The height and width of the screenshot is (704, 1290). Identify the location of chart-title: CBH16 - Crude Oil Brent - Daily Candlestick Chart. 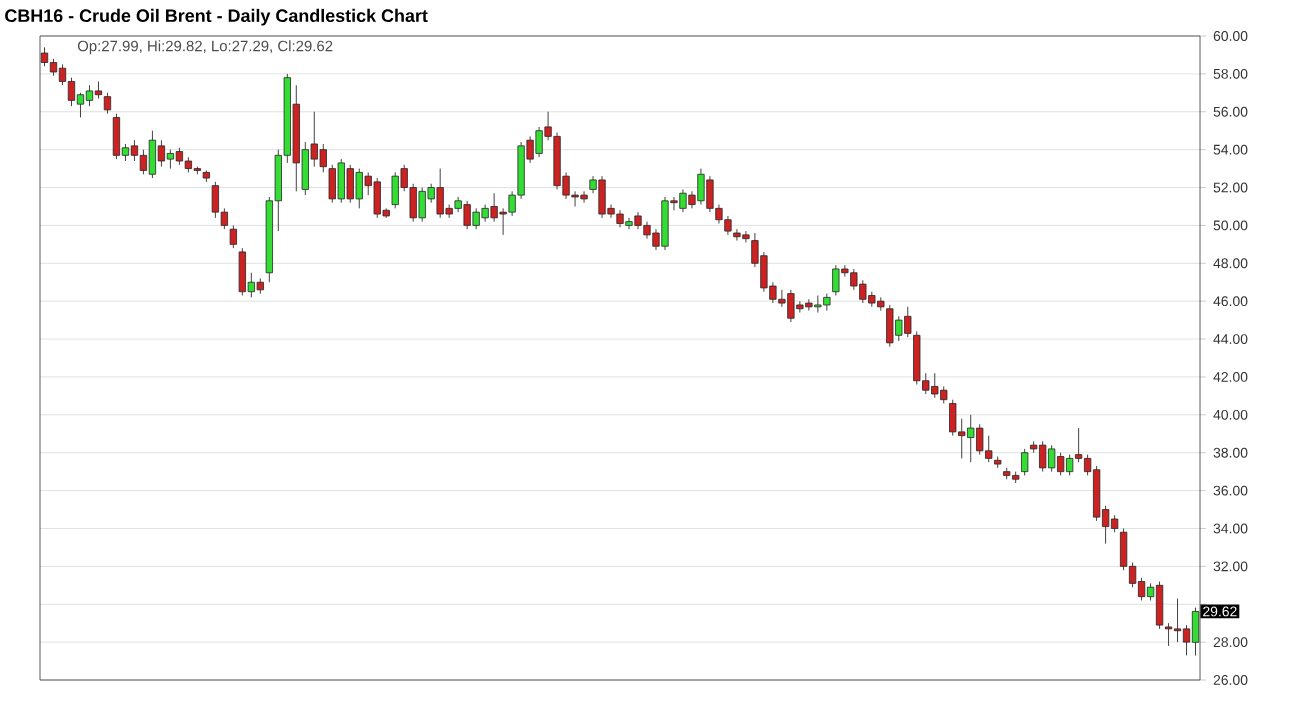
(216, 17).